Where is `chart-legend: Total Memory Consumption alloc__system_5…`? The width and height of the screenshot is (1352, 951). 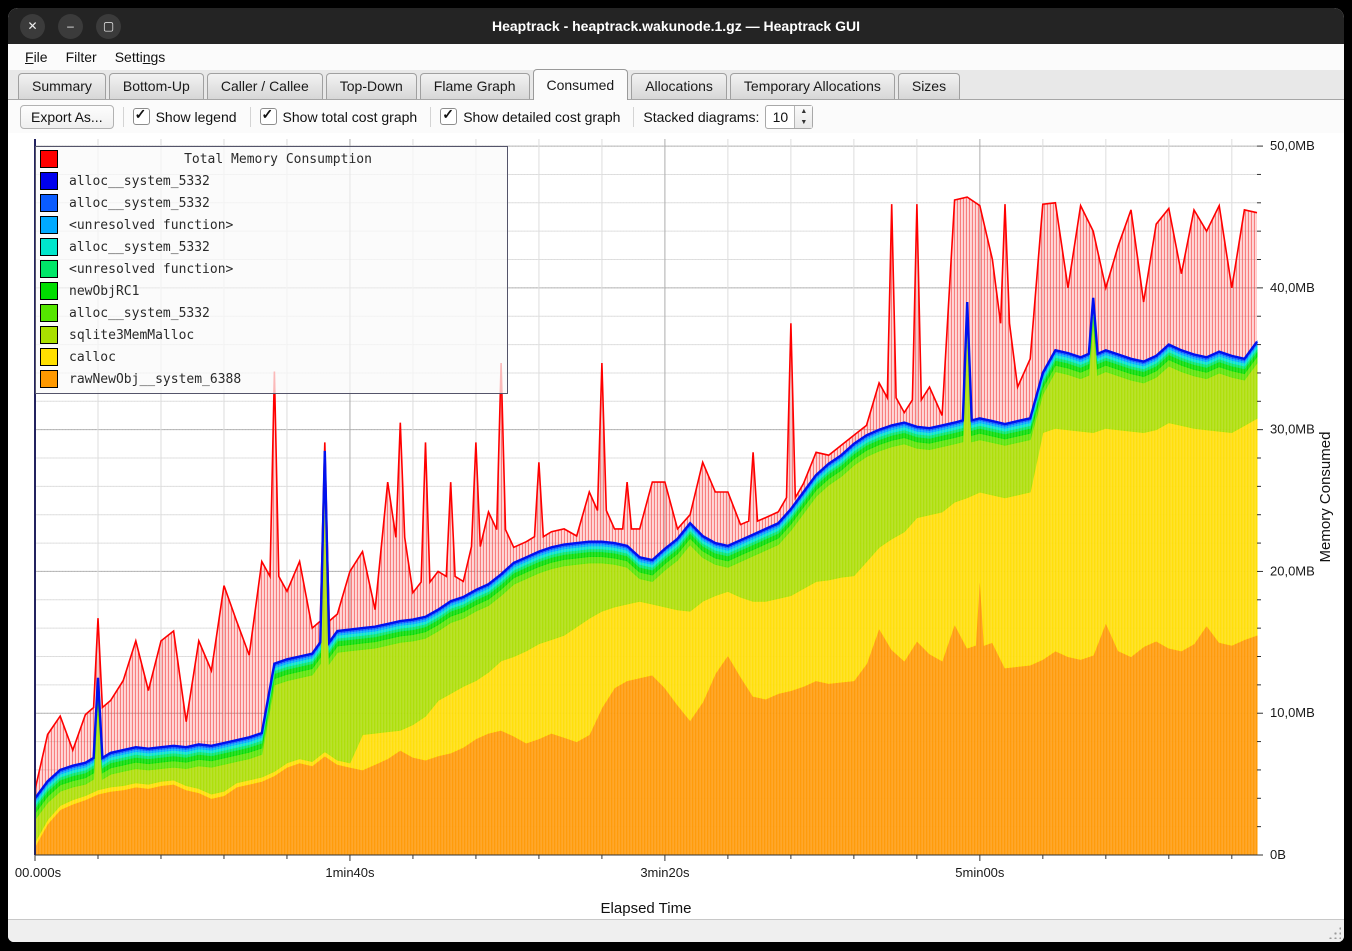
chart-legend: Total Memory Consumption alloc__system_5… is located at coordinates (271, 270).